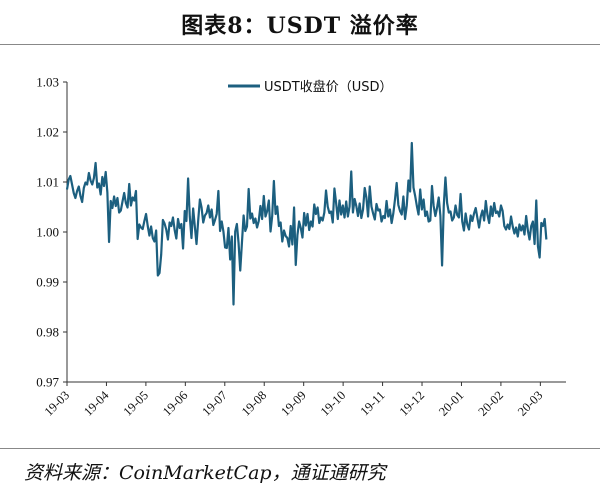  I want to click on x-tick-label: 19-09, so click(293, 403).